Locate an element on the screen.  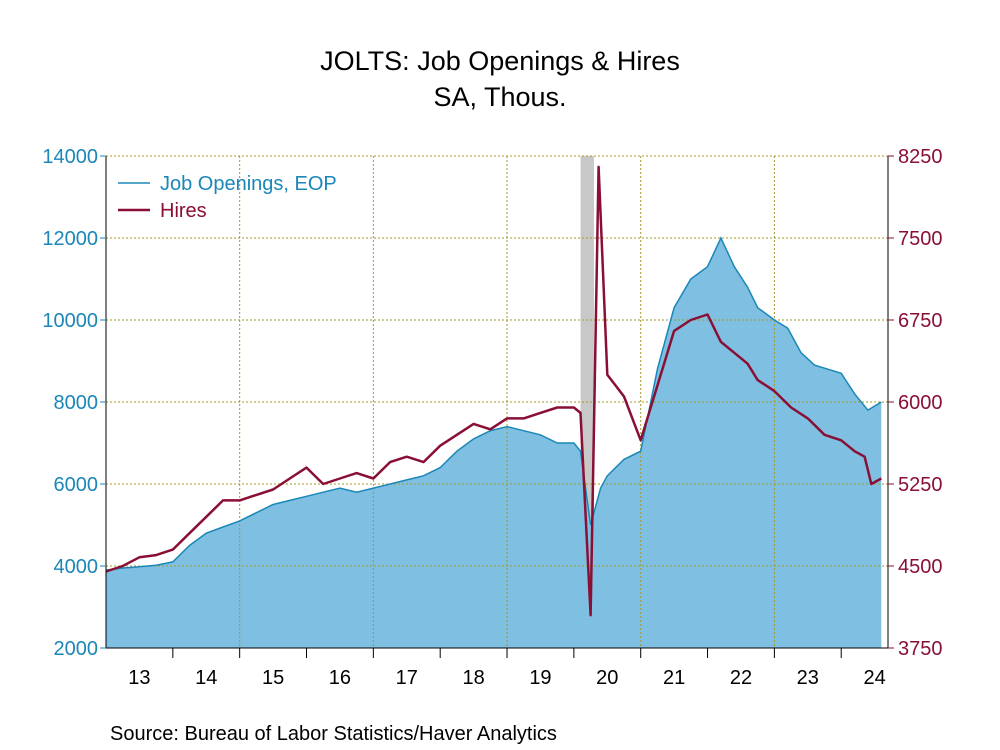
x-tick-label: 24 is located at coordinates (875, 678).